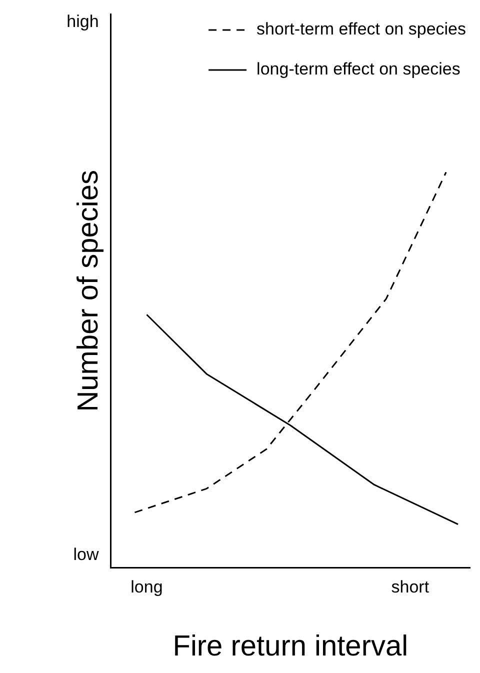  I want to click on y-axis-title: Number of species, so click(88, 291).